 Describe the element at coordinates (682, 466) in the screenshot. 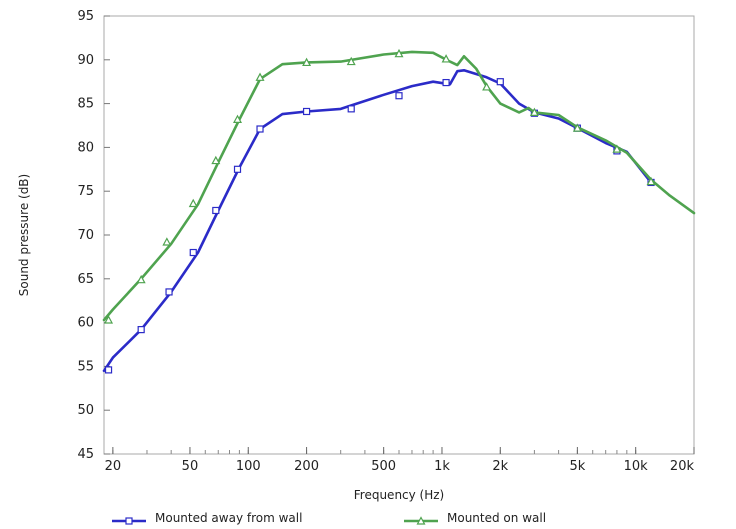

I see `x-tick-label: 20k` at that location.